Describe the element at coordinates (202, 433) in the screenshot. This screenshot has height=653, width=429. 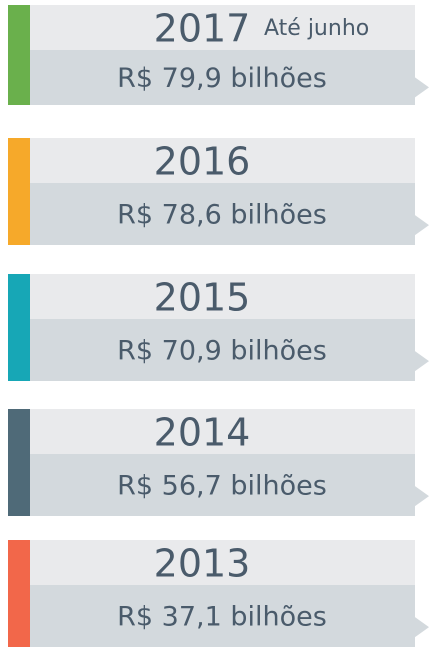
I see `year: 2014` at that location.